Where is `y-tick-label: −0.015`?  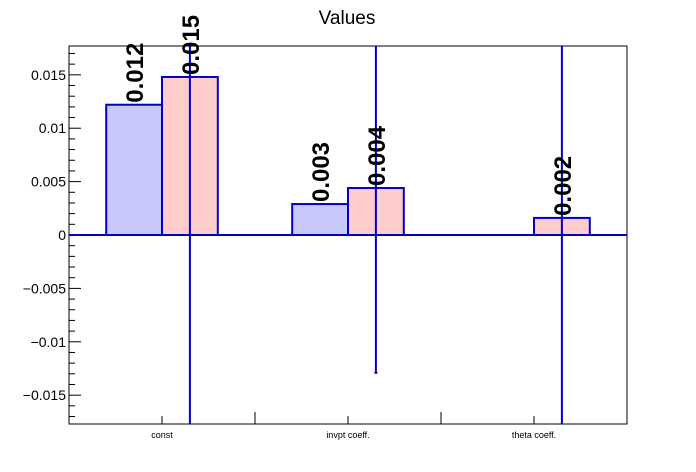
y-tick-label: −0.015 is located at coordinates (44, 395).